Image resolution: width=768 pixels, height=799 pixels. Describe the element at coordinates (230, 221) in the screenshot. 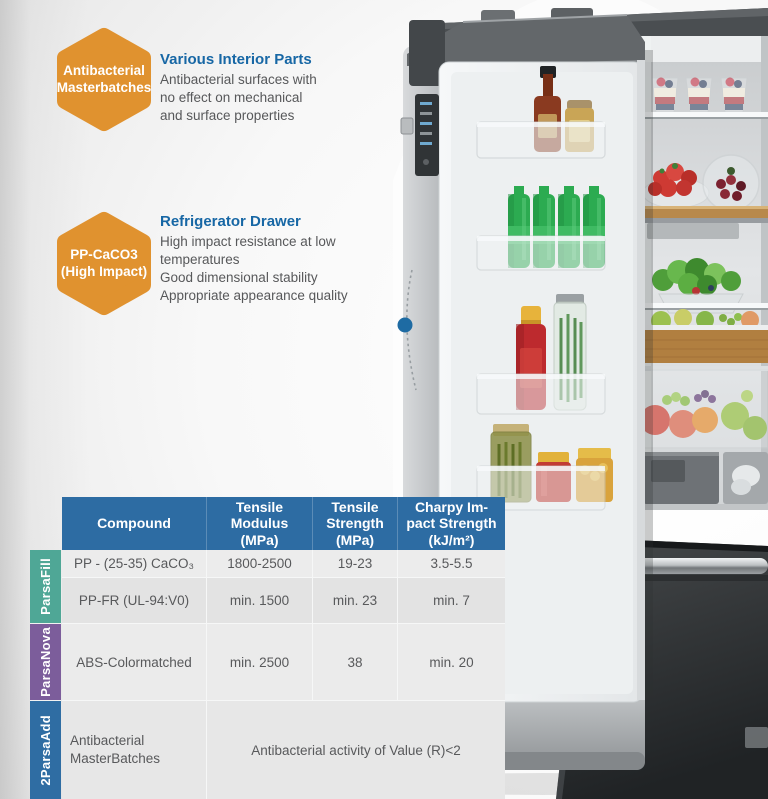

I see `callout-title: Refrigerator Drawer` at that location.